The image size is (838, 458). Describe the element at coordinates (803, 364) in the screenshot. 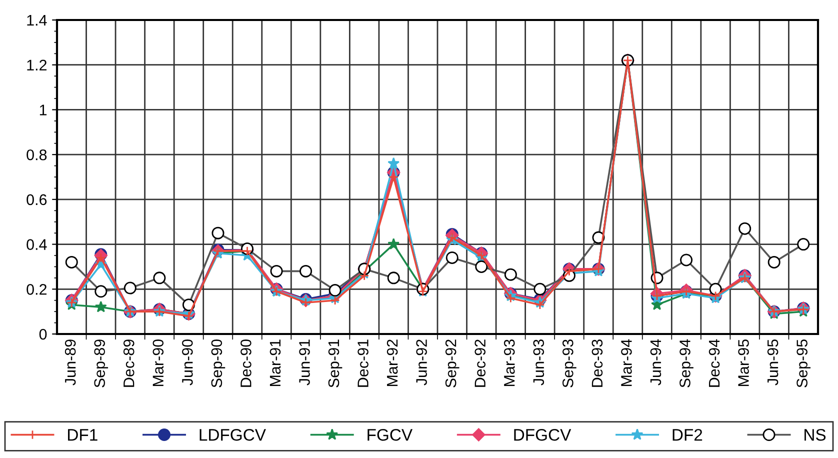

I see `x-tick-label: Sep-95` at that location.